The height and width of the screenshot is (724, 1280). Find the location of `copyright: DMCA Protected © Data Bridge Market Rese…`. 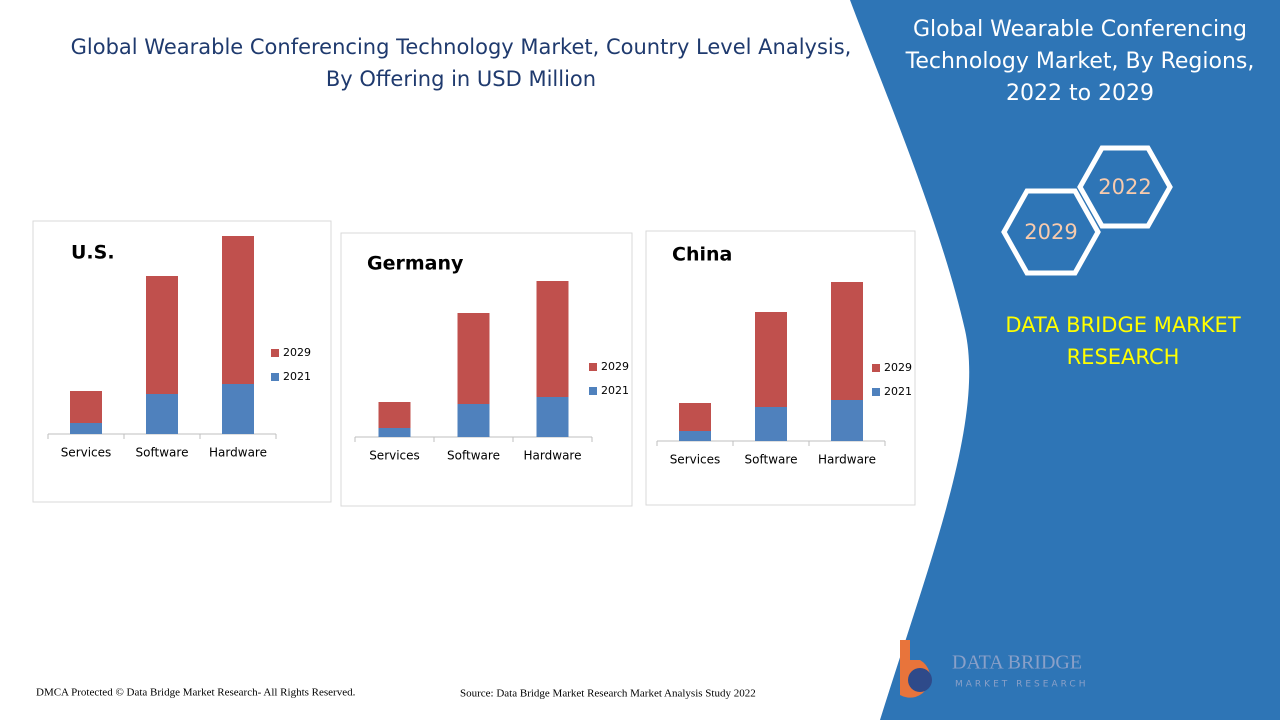

copyright: DMCA Protected © Data Bridge Market Rese… is located at coordinates (196, 693).